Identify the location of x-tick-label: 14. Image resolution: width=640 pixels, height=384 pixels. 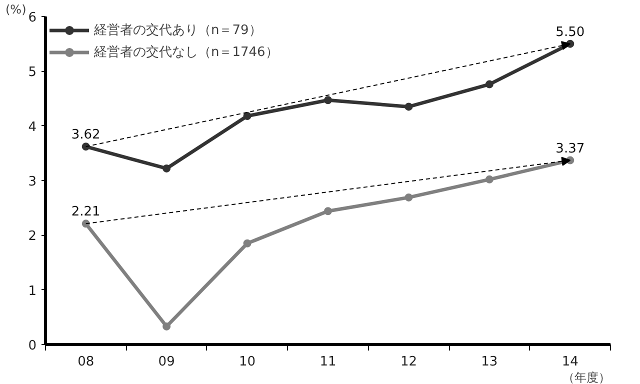
(570, 362).